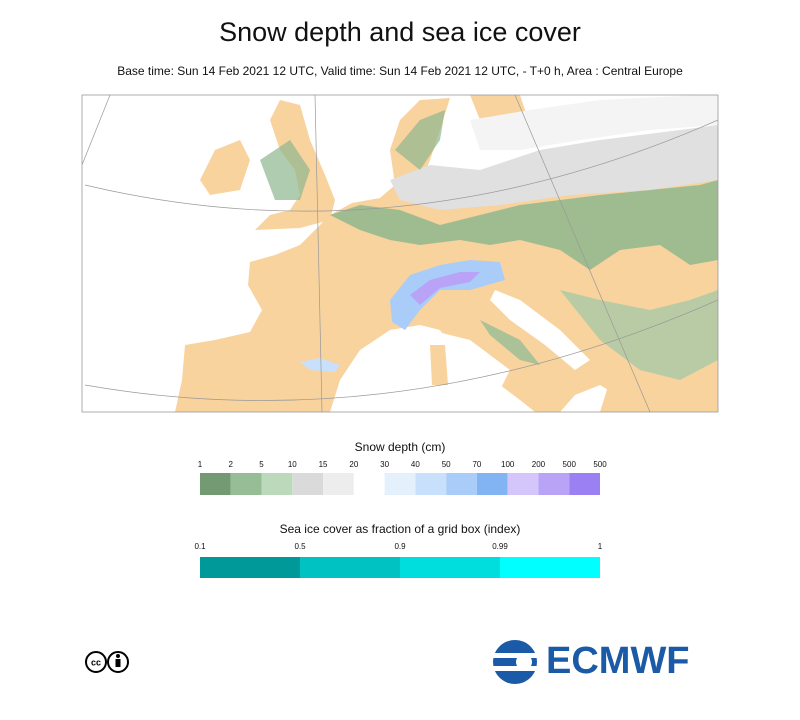 The width and height of the screenshot is (800, 720). What do you see at coordinates (446, 464) in the screenshot?
I see `legend-label: 50` at bounding box center [446, 464].